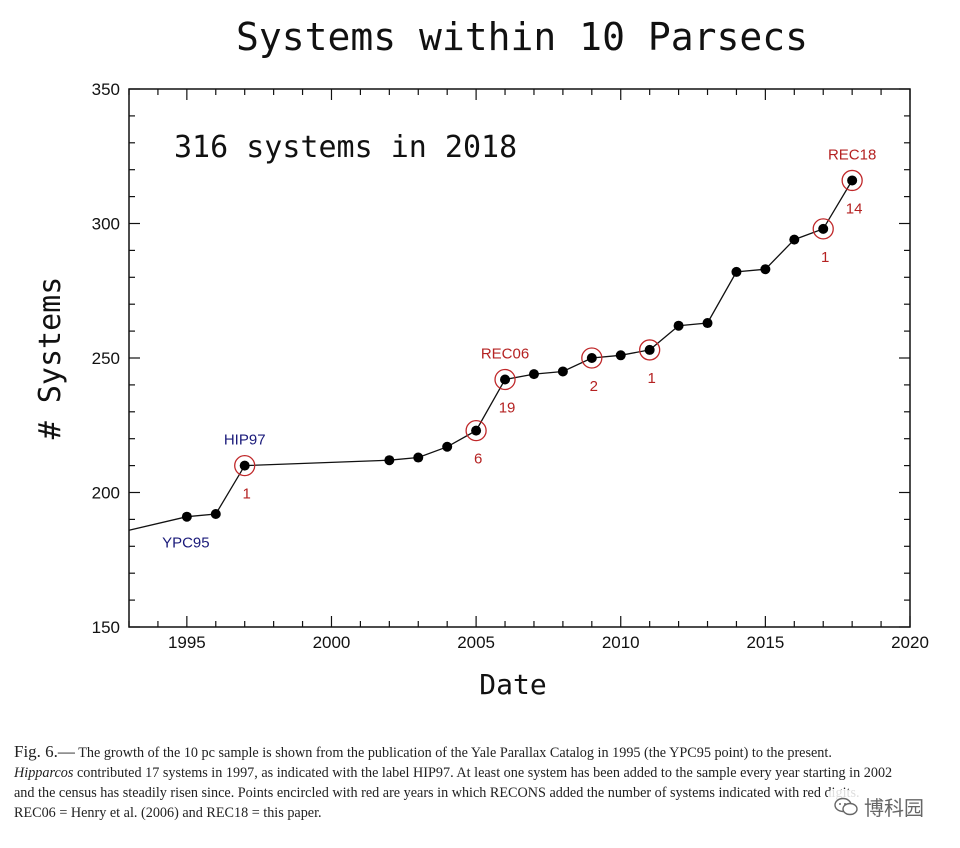 This screenshot has height=848, width=960. Describe the element at coordinates (106, 627) in the screenshot. I see `y-tick-label: 150` at that location.